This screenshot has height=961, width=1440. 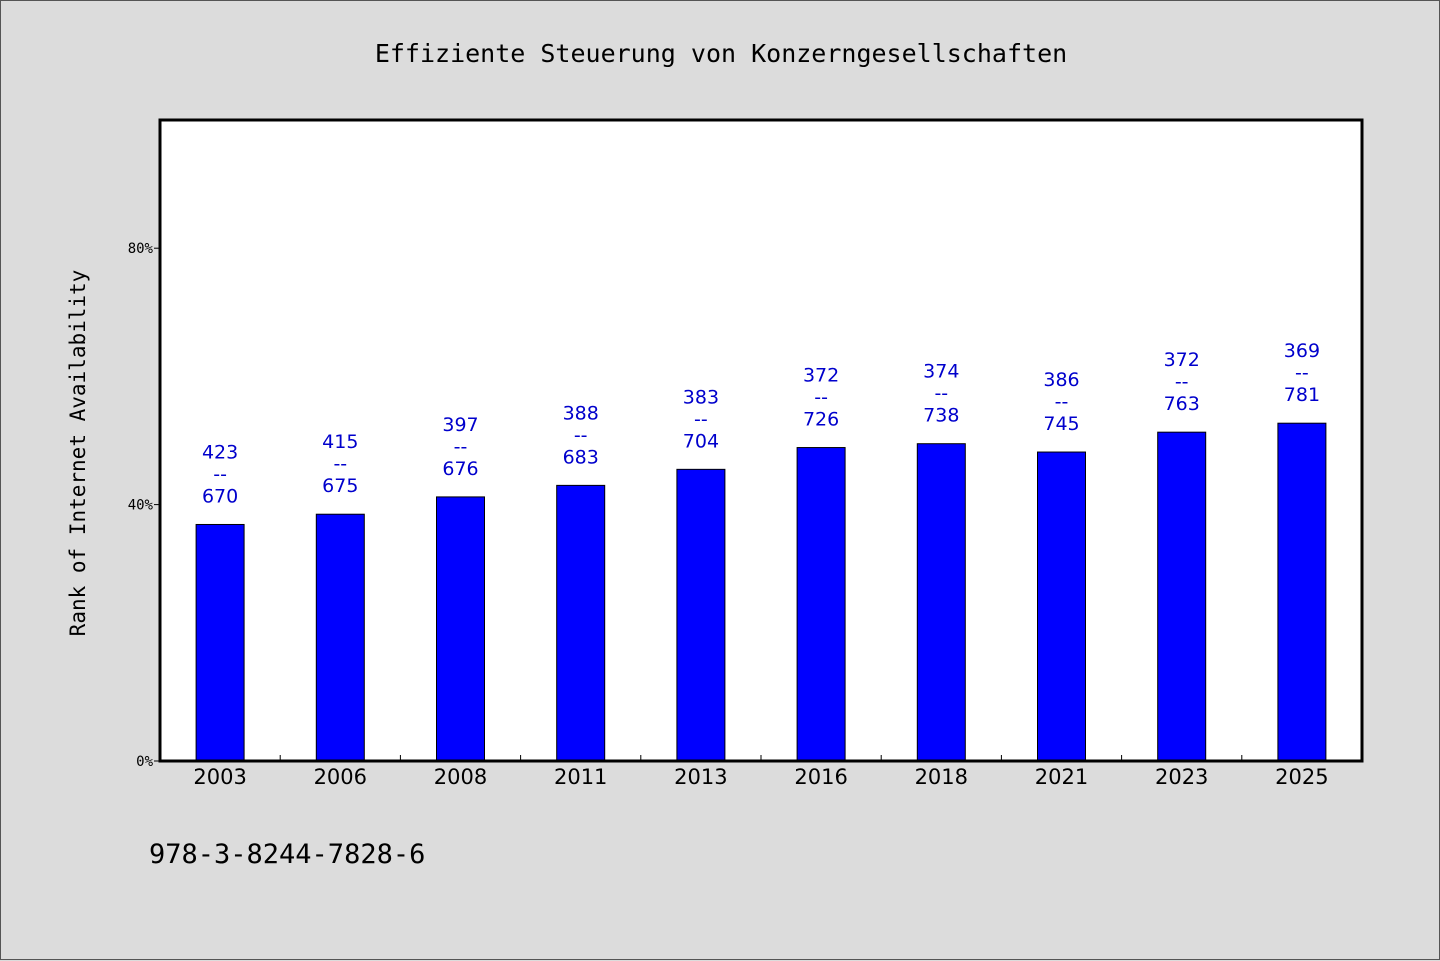 What do you see at coordinates (1302, 351) in the screenshot?
I see `data-label-2025-top: 369` at bounding box center [1302, 351].